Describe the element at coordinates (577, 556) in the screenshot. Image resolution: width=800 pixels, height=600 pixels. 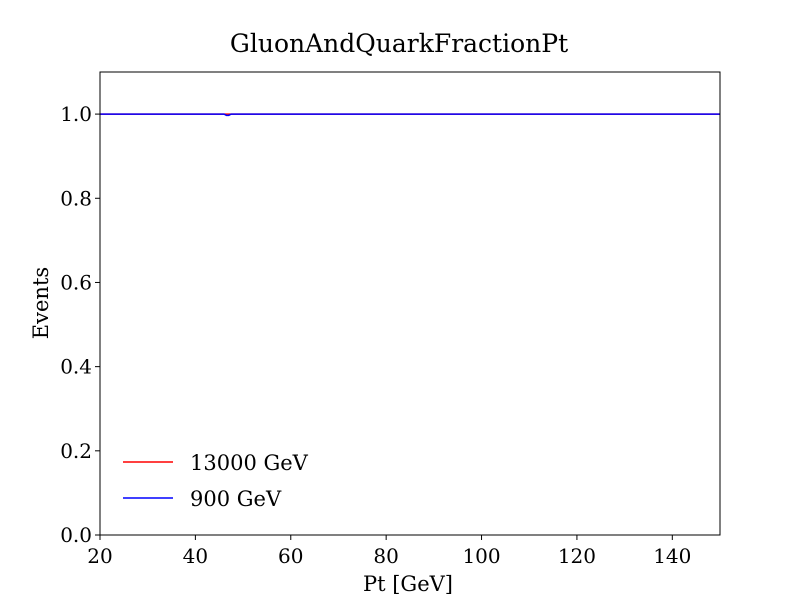
I see `x-tick-label: 120` at that location.